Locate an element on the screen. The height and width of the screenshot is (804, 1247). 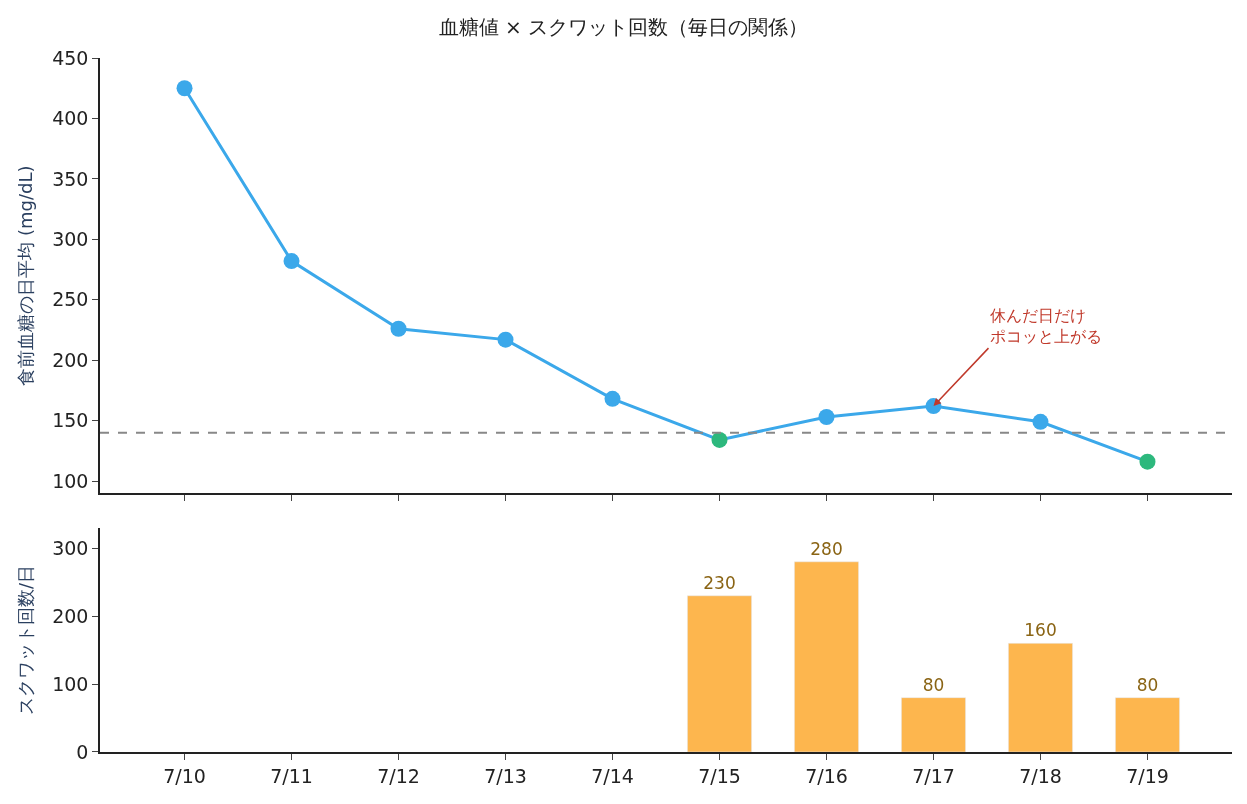
x-tick-label: 7/15 is located at coordinates (719, 775).